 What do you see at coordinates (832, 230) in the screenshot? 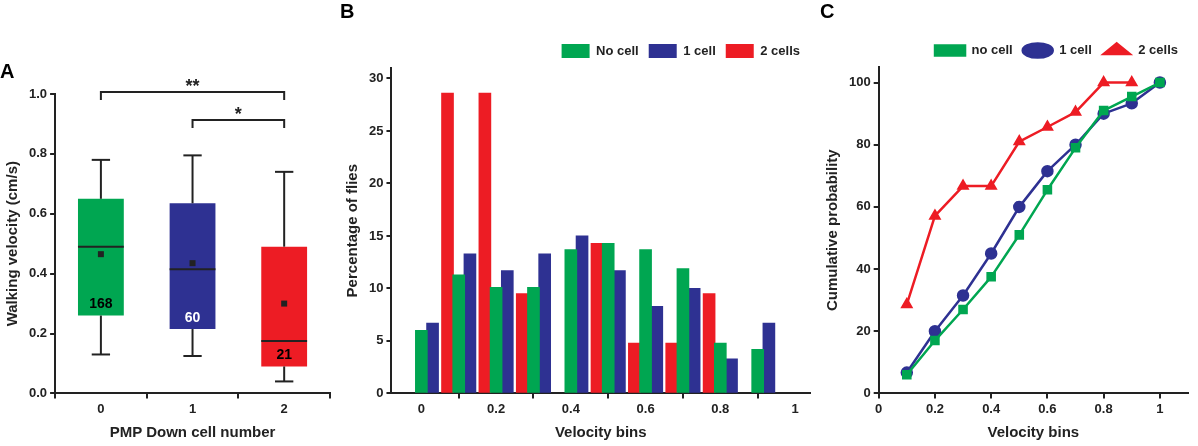
I see `y-axis-title: Cumulative probability` at bounding box center [832, 230].